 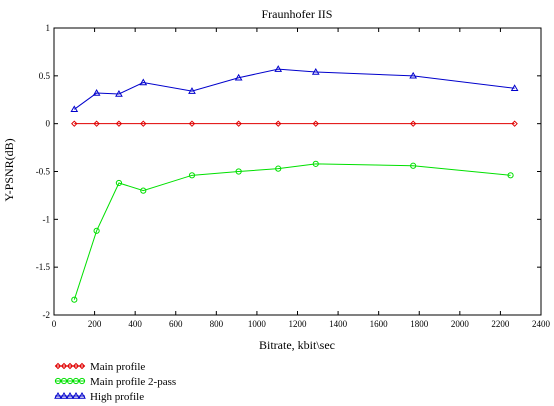 What do you see at coordinates (379, 324) in the screenshot?
I see `x-tick-label: 1600` at bounding box center [379, 324].